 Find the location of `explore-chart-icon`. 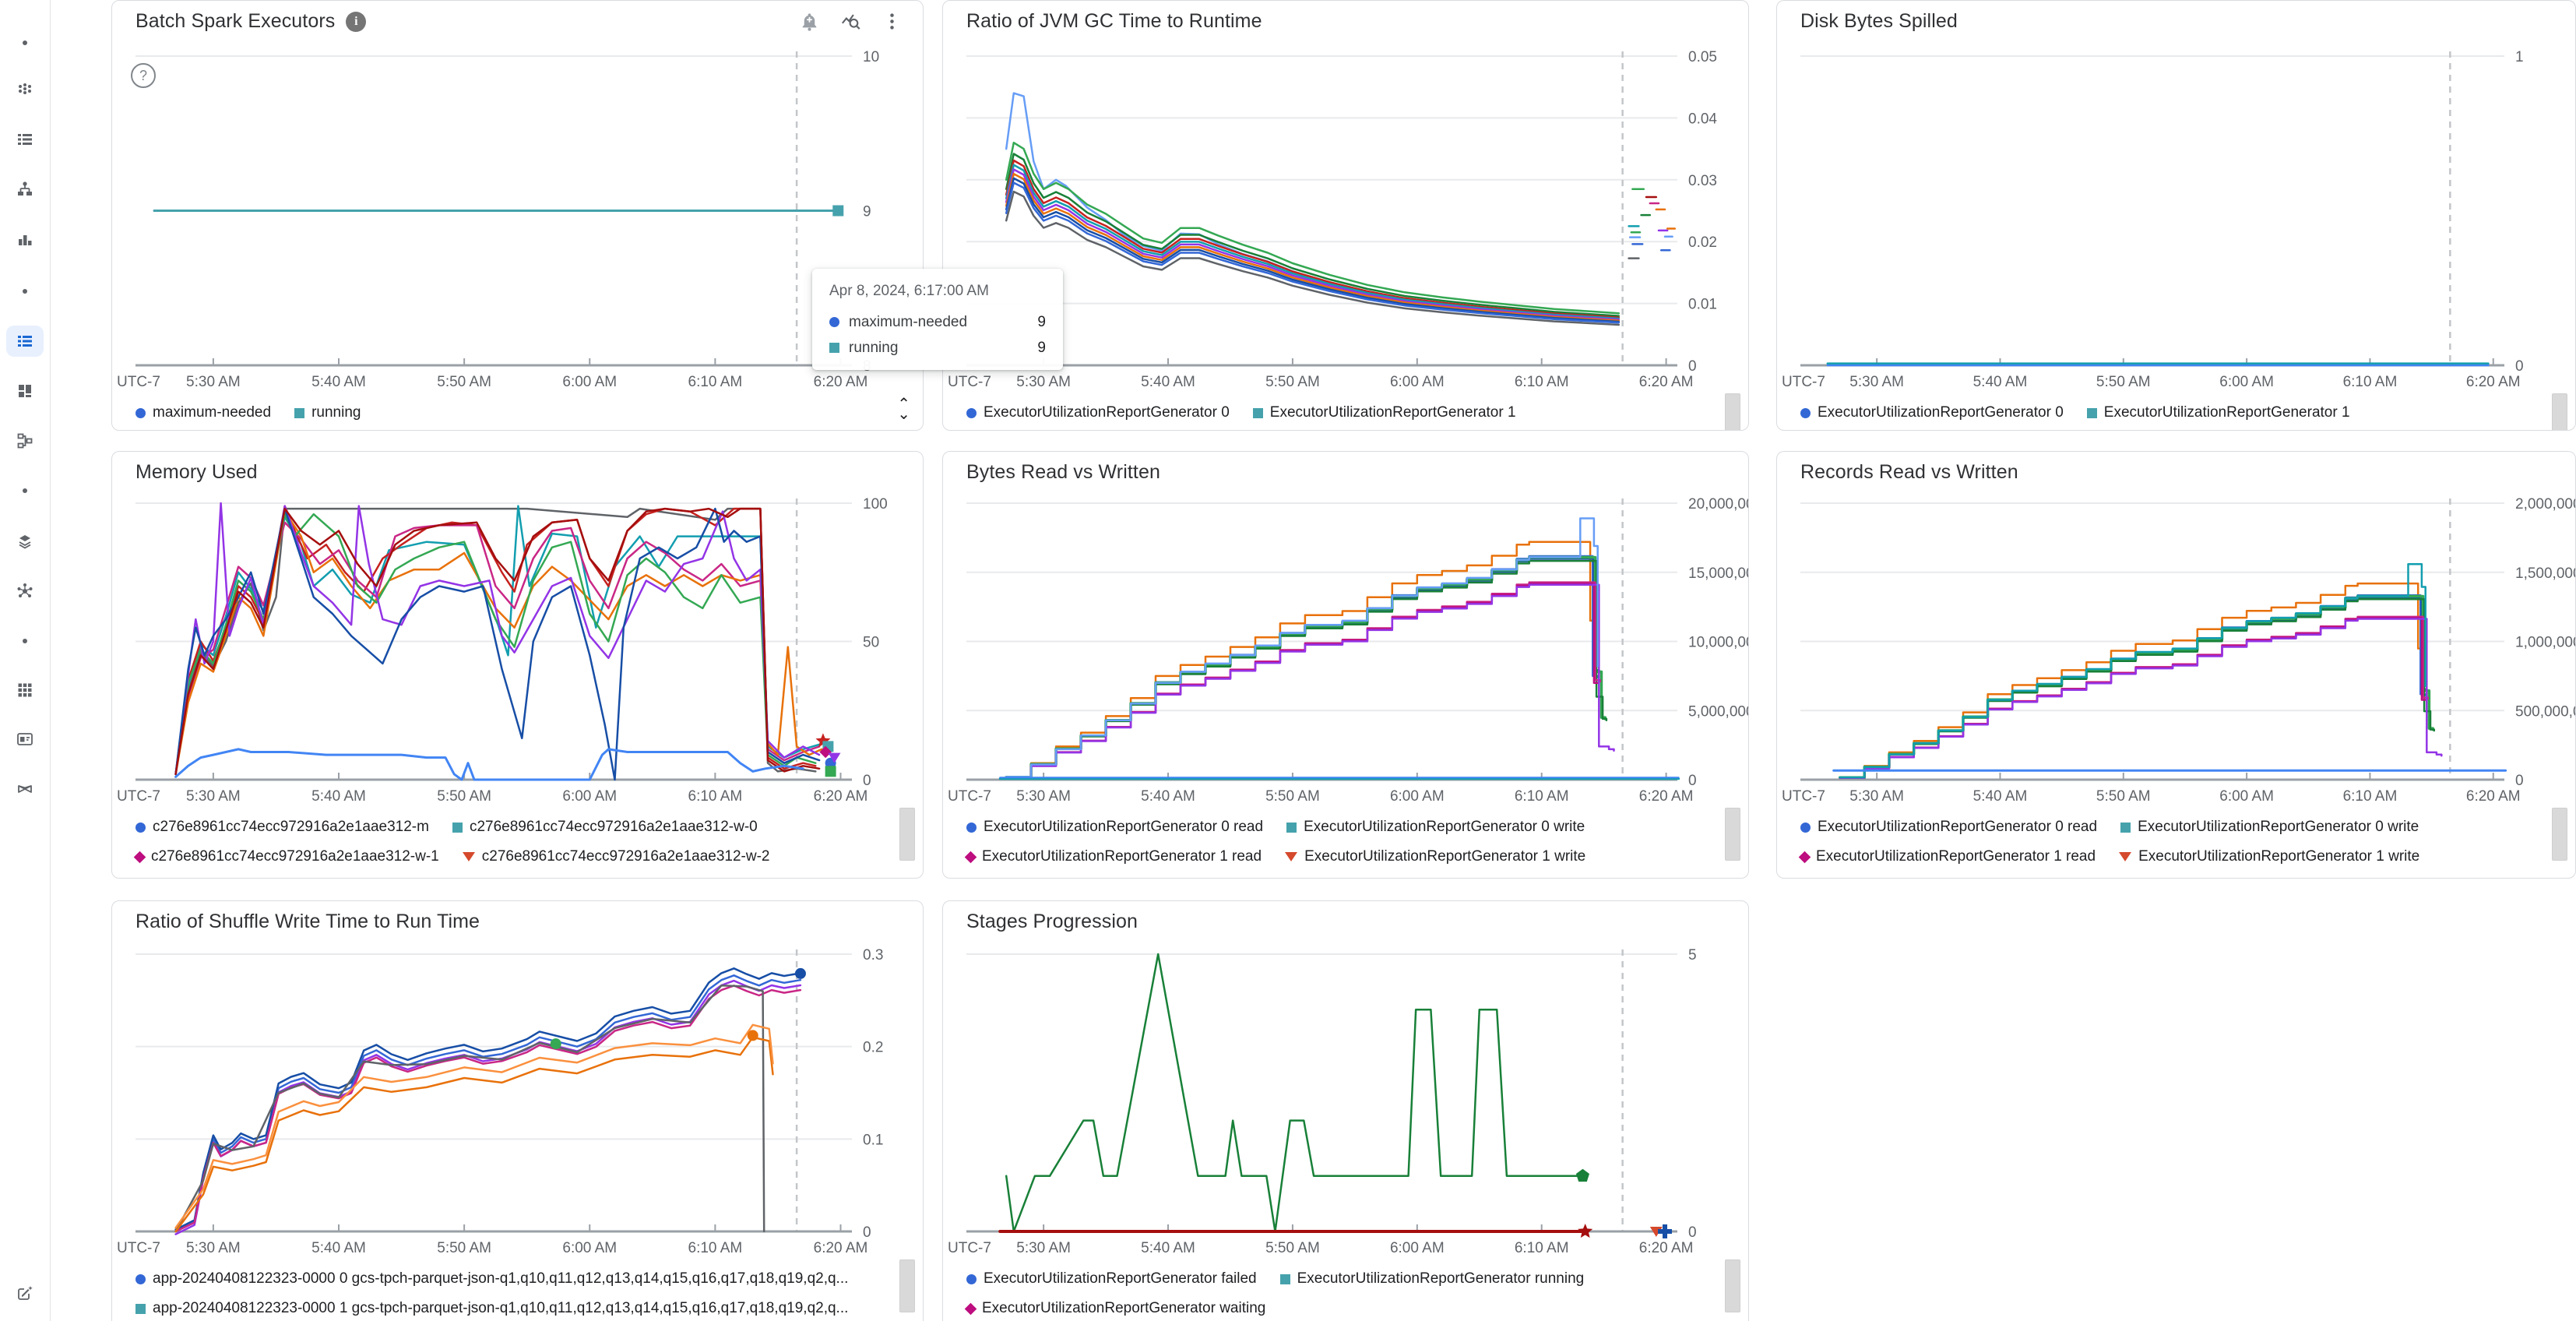

explore-chart-icon is located at coordinates (850, 23).